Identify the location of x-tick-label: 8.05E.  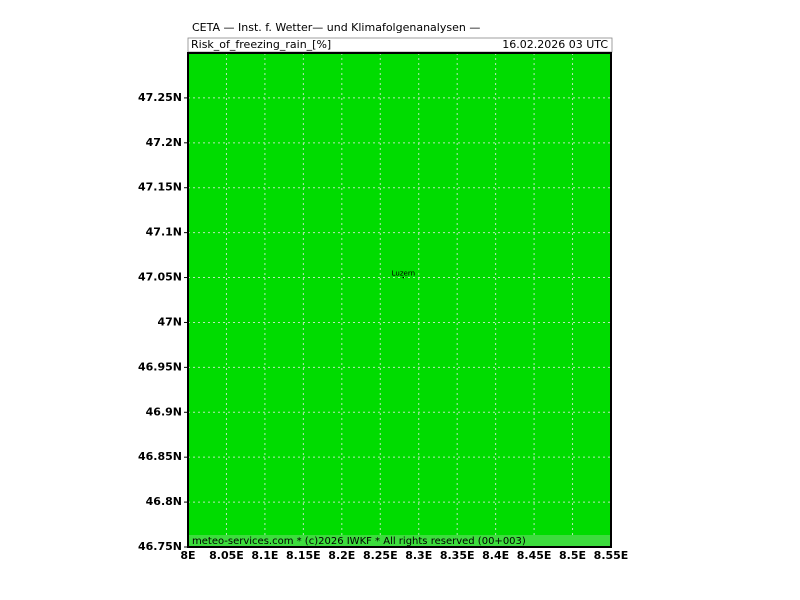
(226, 555).